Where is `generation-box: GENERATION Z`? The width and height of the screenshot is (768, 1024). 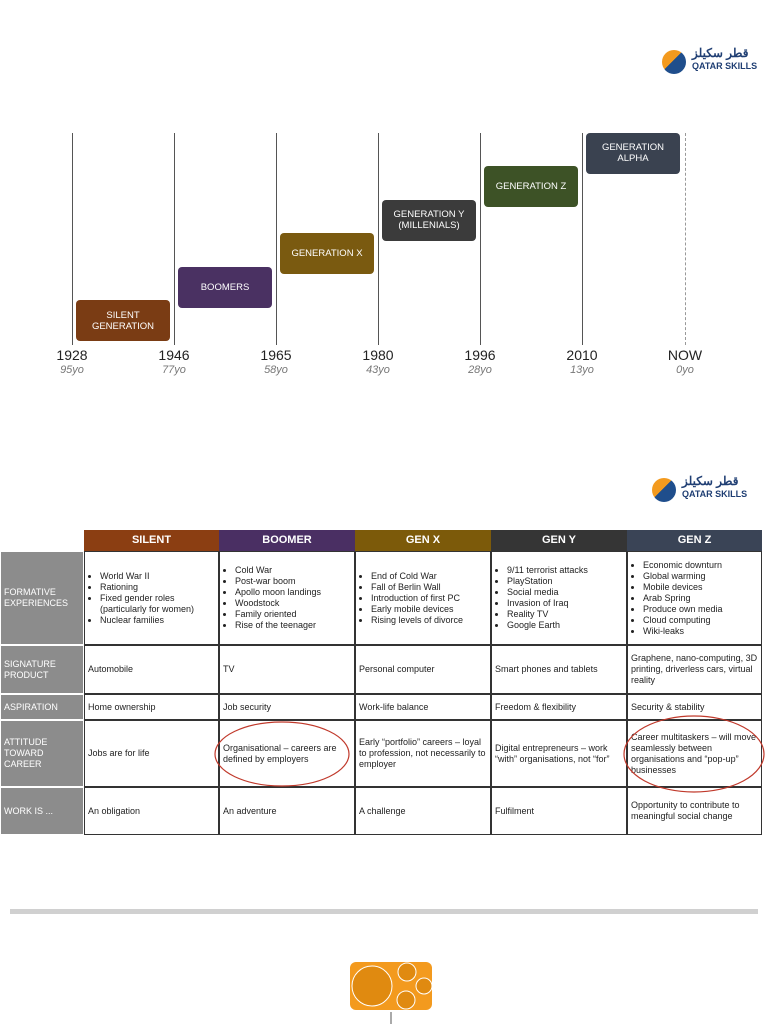 generation-box: GENERATION Z is located at coordinates (531, 186).